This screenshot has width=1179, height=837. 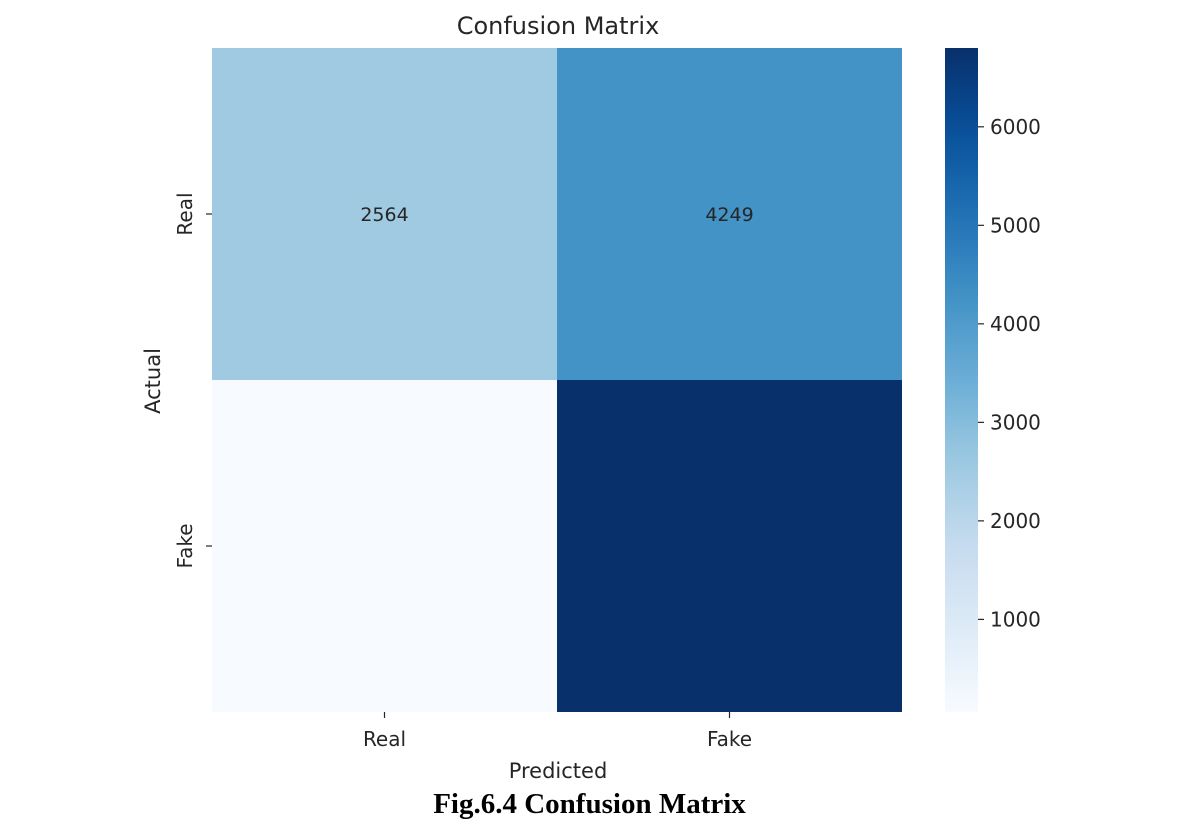 I want to click on heatmap-cell-real-real, so click(x=384, y=214).